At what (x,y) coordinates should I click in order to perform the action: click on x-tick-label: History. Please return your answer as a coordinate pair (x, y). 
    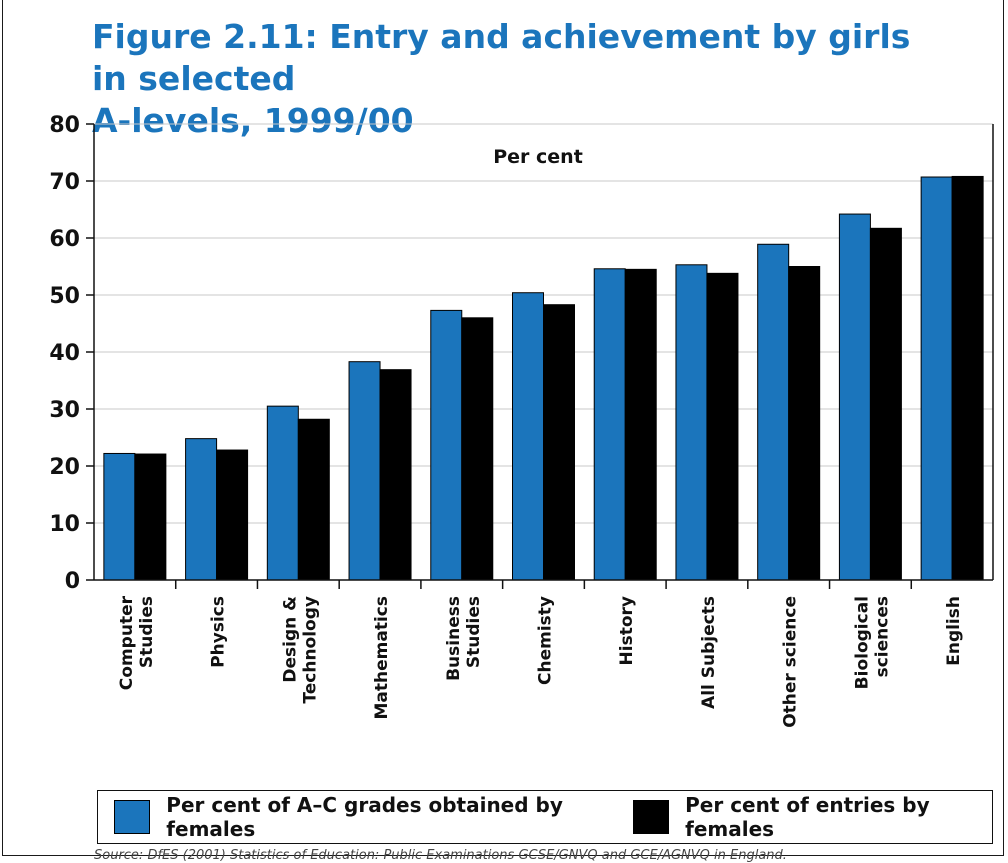
    Looking at the image, I should click on (627, 630).